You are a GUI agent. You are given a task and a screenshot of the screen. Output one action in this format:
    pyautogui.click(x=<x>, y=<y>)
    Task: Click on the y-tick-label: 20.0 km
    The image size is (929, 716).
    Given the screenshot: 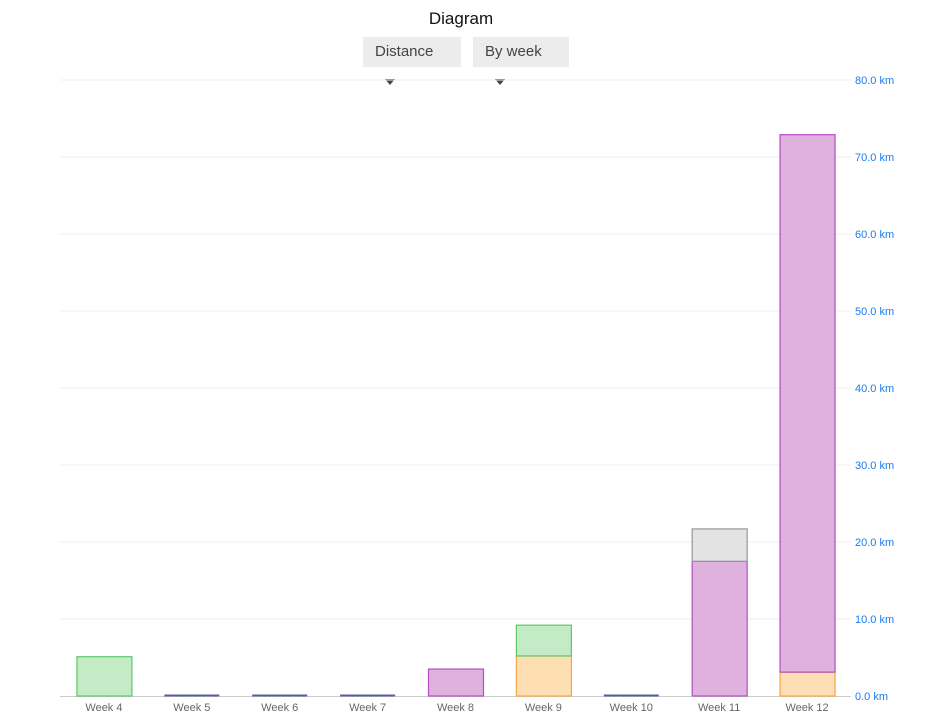 What is the action you would take?
    pyautogui.click(x=874, y=543)
    